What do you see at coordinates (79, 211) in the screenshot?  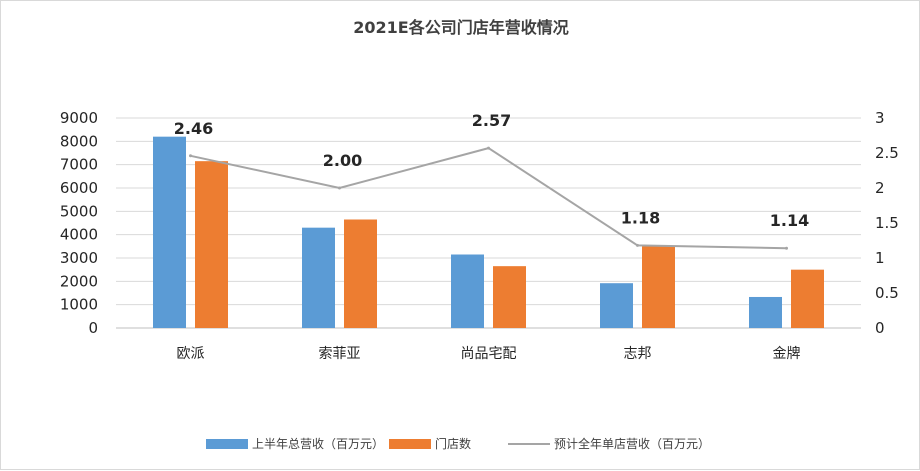 I see `left-tick-label: 5000` at bounding box center [79, 211].